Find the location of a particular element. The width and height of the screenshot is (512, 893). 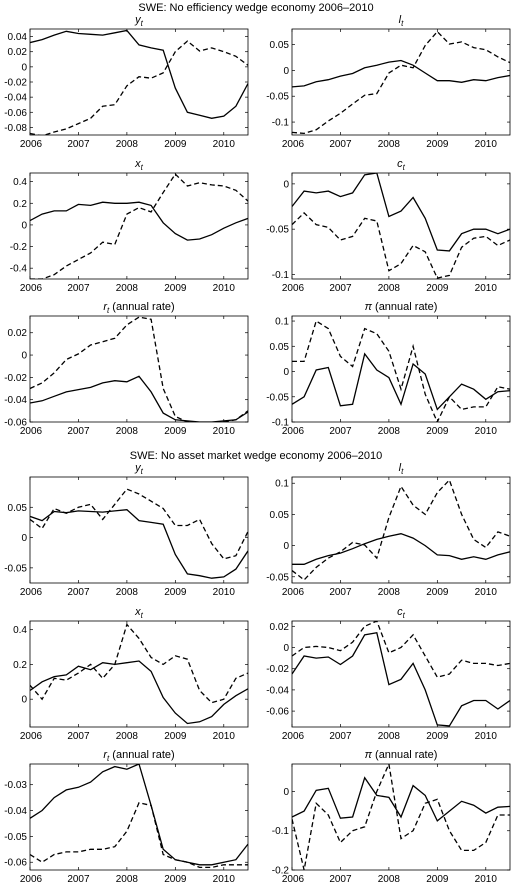

chart-6-xtick-label-4: 2010 is located at coordinates (486, 431).